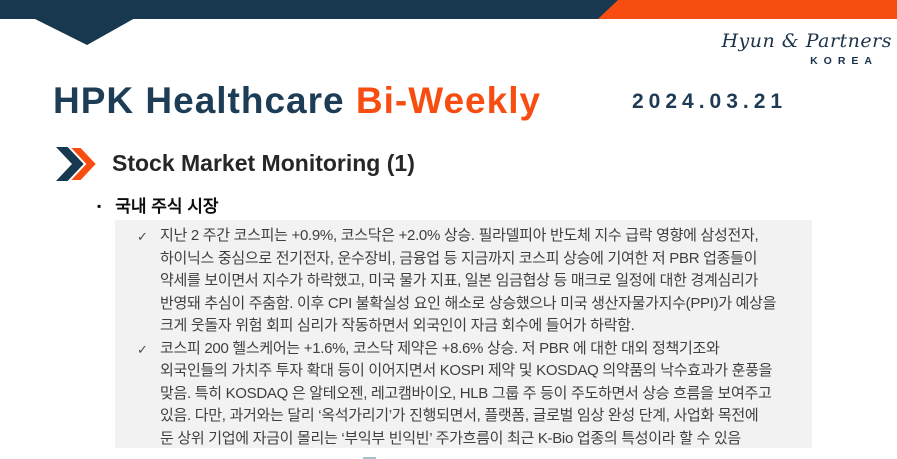 The height and width of the screenshot is (459, 897). Describe the element at coordinates (204, 100) in the screenshot. I see `page-title-primary: HPK Healthcare` at that location.